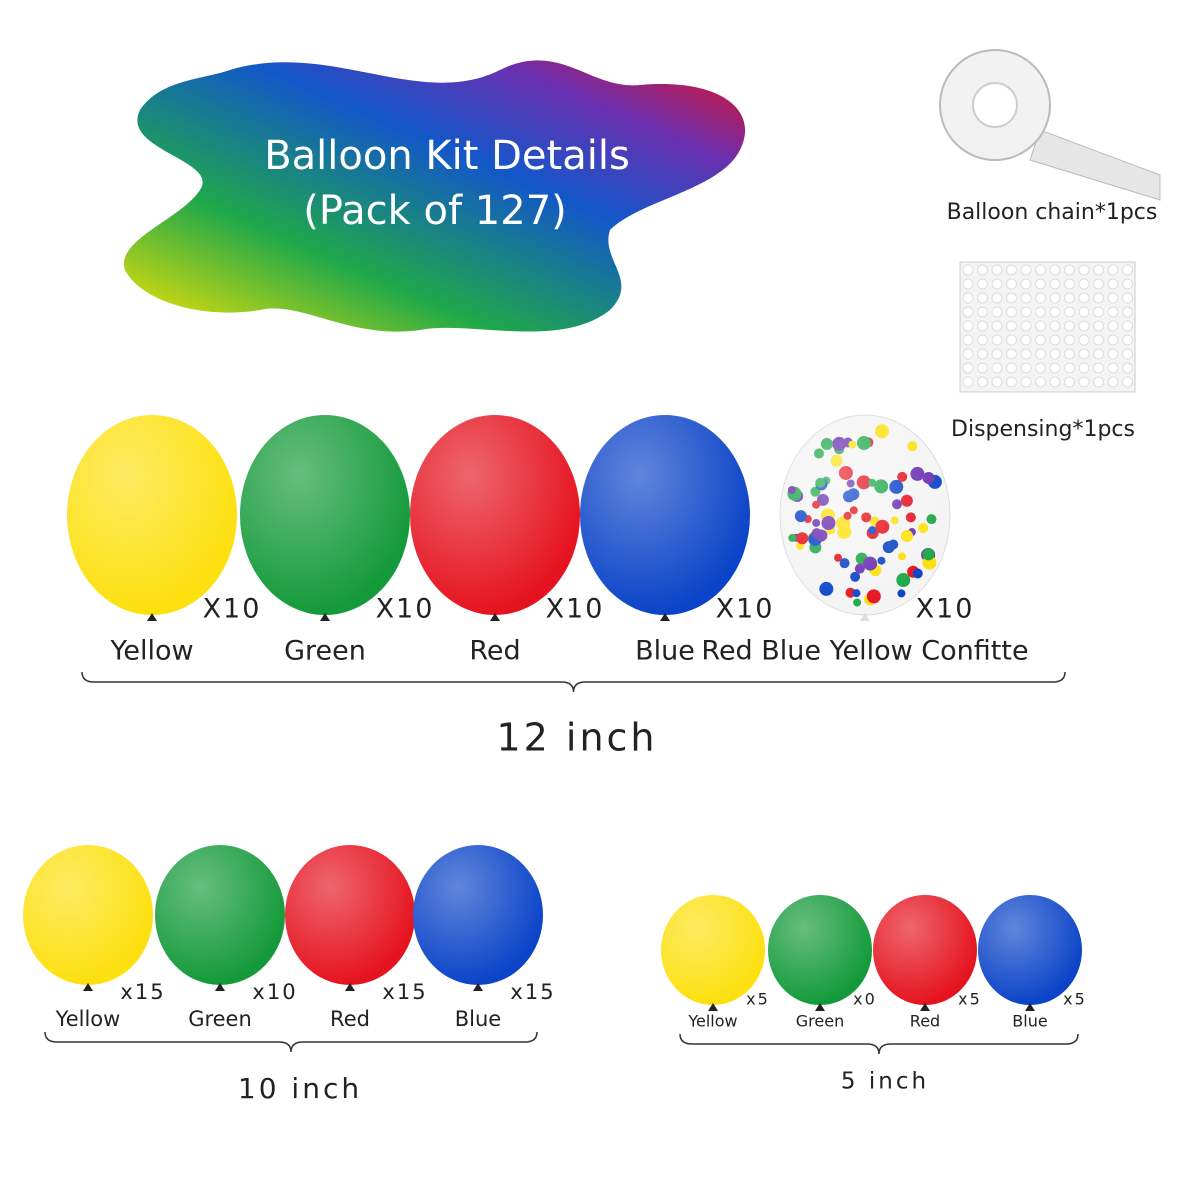  What do you see at coordinates (1047, 327) in the screenshot?
I see `glue-dots-sheet` at bounding box center [1047, 327].